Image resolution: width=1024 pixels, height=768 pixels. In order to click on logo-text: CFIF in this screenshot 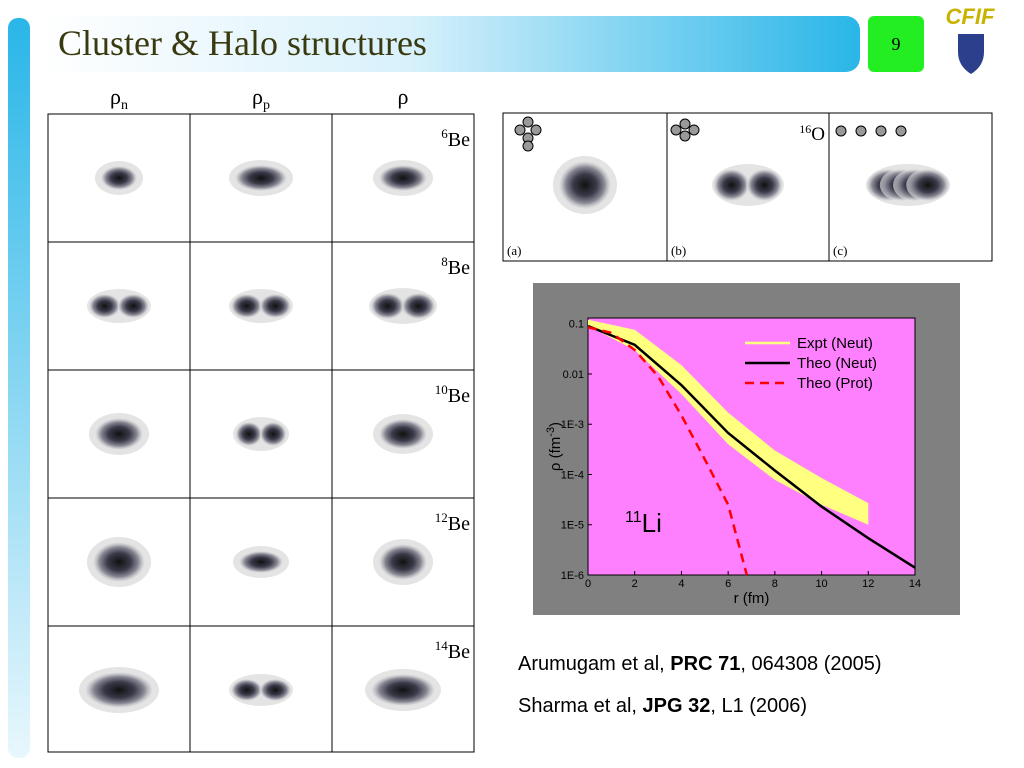, I will do `click(970, 16)`.